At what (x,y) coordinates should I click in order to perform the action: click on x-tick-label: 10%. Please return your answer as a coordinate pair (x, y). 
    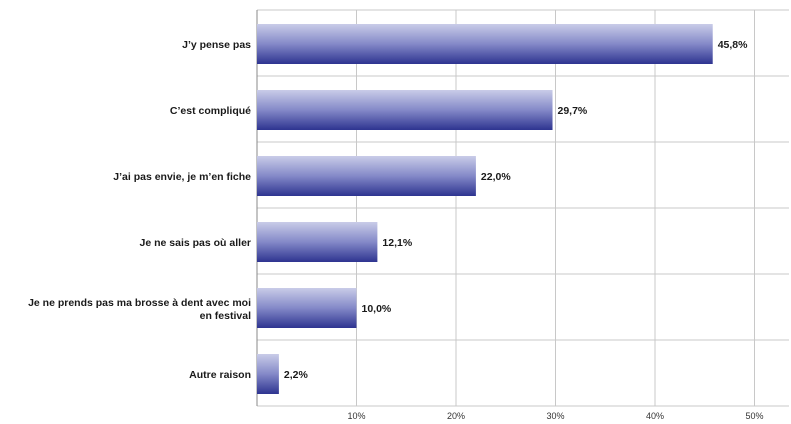
    Looking at the image, I should click on (356, 416).